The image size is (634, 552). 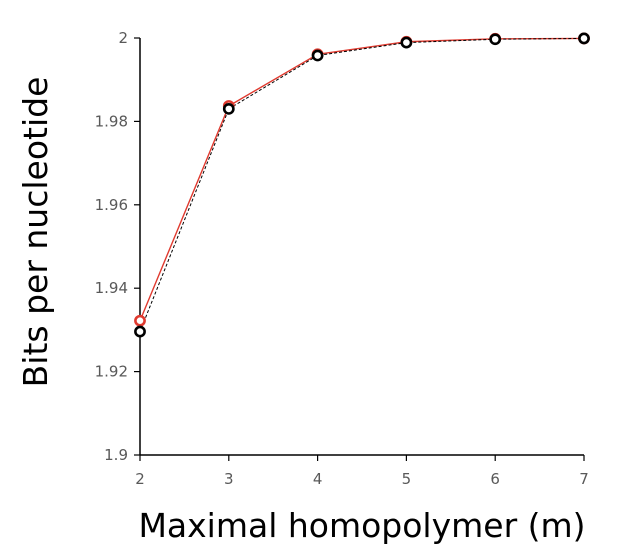 What do you see at coordinates (584, 479) in the screenshot?
I see `x-tick-label: 7` at bounding box center [584, 479].